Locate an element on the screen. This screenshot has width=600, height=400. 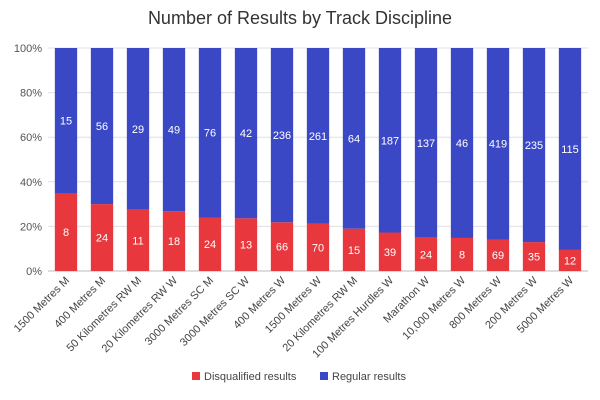
x-category-label: 10,000 Metres W is located at coordinates (434, 308).